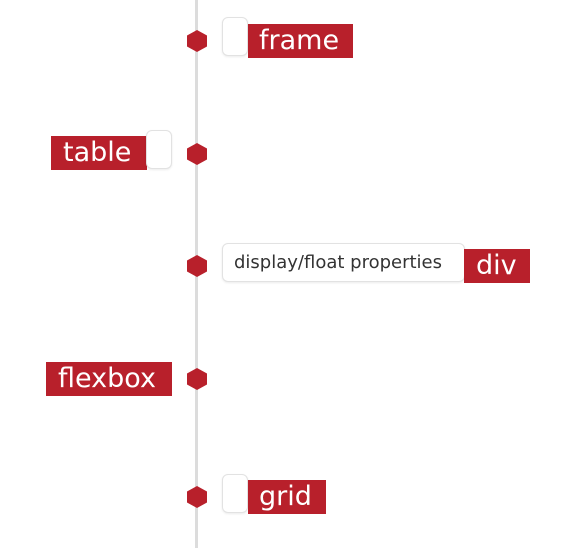  What do you see at coordinates (197, 41) in the screenshot?
I see `timeline-node-frame` at bounding box center [197, 41].